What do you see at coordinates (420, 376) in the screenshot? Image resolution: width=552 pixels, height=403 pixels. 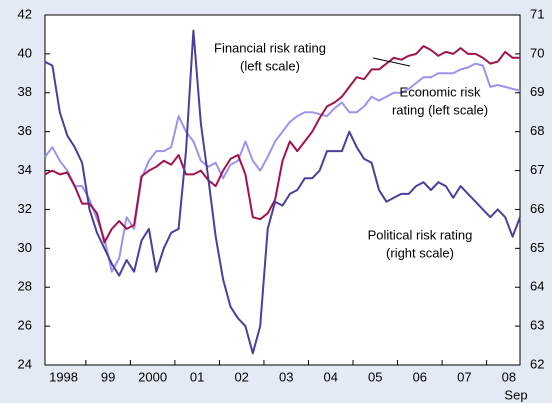 I see `x-tick-label: 06` at bounding box center [420, 376].